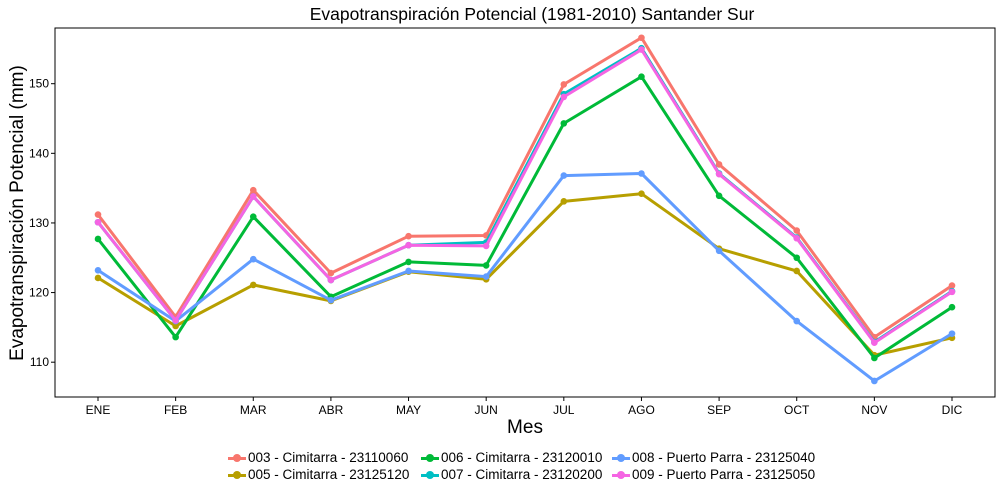  I want to click on y-tick-label: 140, so click(39, 153).